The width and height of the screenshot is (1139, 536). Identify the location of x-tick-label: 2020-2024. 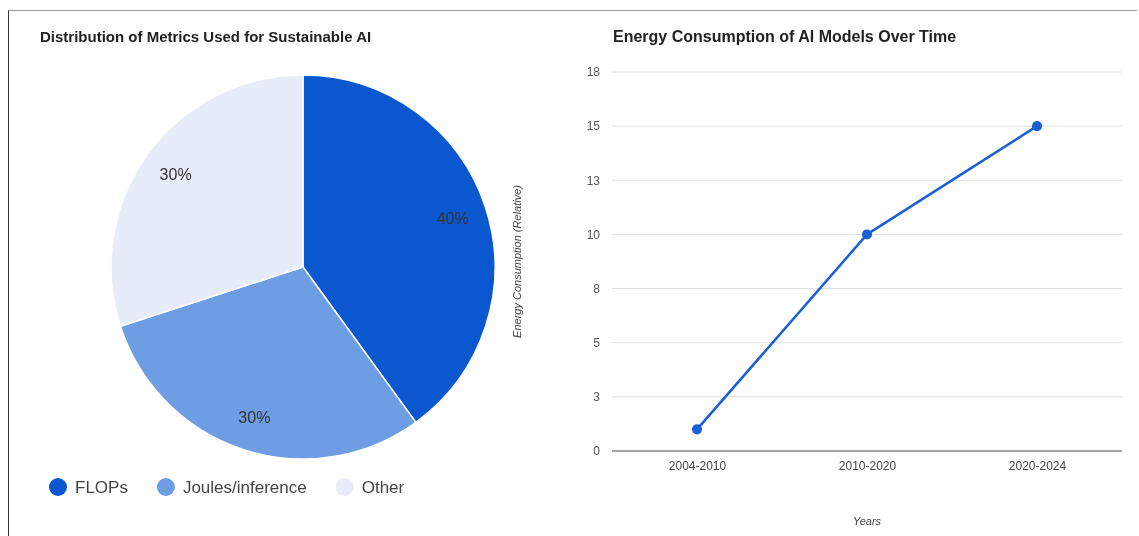
(1037, 465).